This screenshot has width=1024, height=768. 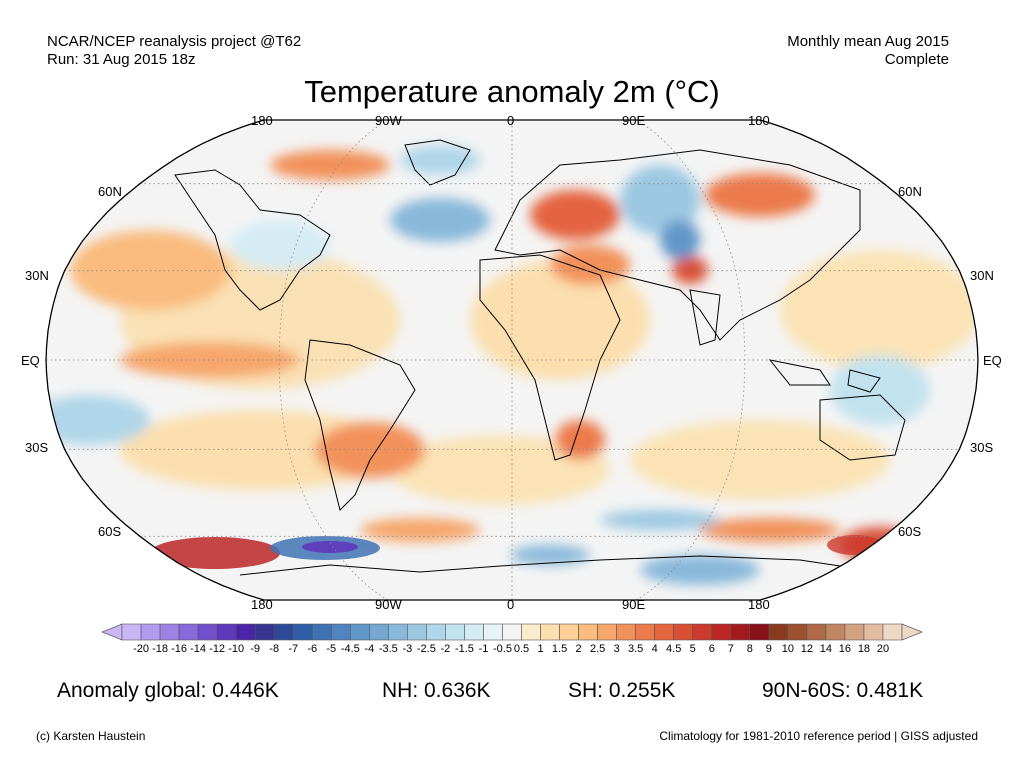 What do you see at coordinates (759, 604) in the screenshot?
I see `lon-label-bottom-180e: 180` at bounding box center [759, 604].